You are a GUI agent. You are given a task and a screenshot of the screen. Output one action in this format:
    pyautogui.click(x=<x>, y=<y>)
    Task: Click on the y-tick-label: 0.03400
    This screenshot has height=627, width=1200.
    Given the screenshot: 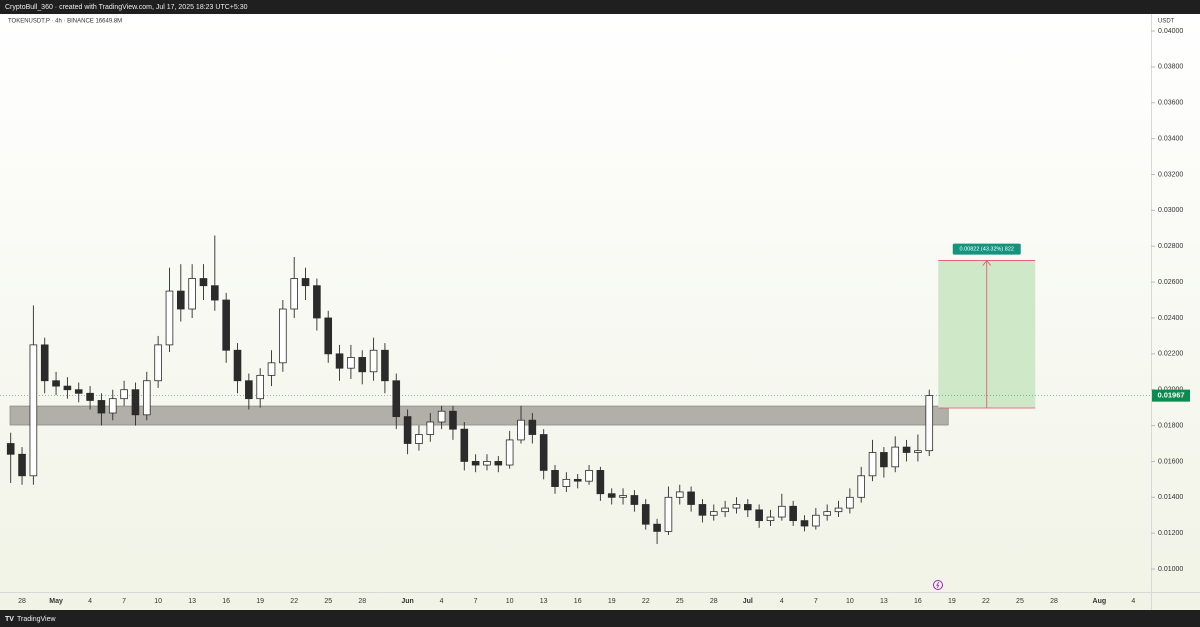 What is the action you would take?
    pyautogui.click(x=1170, y=138)
    